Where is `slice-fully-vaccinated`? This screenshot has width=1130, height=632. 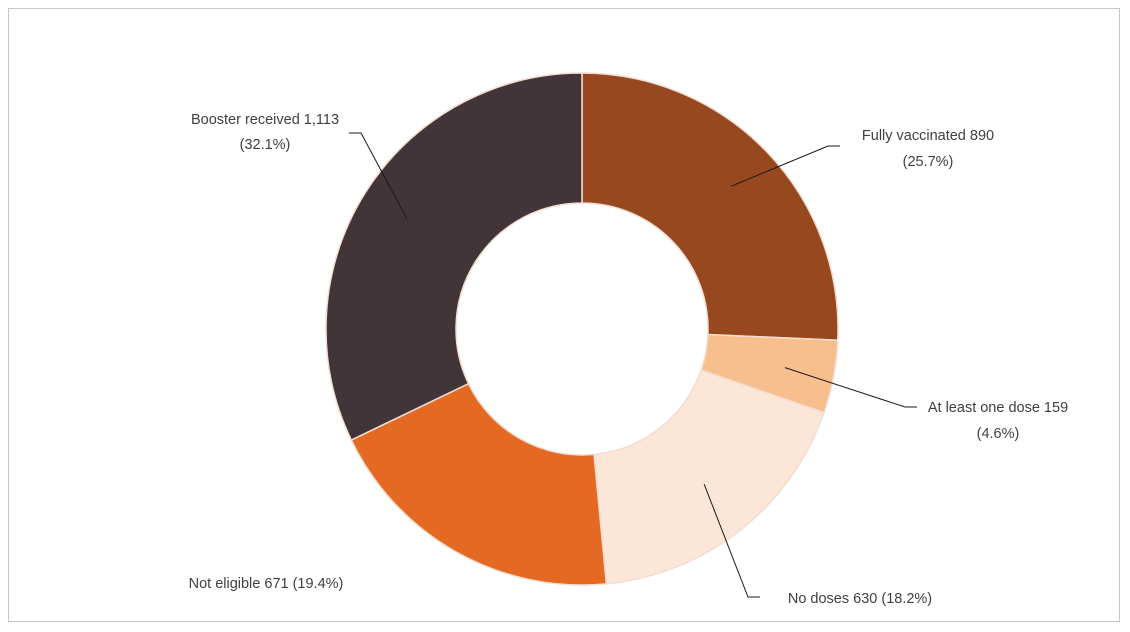 slice-fully-vaccinated is located at coordinates (710, 207).